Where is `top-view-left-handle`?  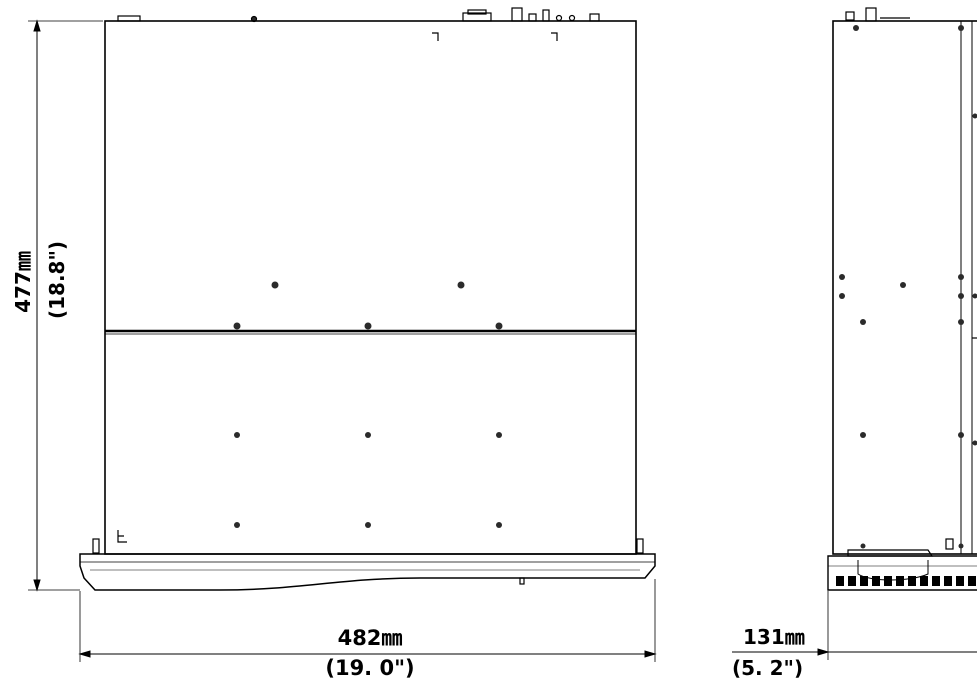
top-view-left-handle is located at coordinates (96, 546).